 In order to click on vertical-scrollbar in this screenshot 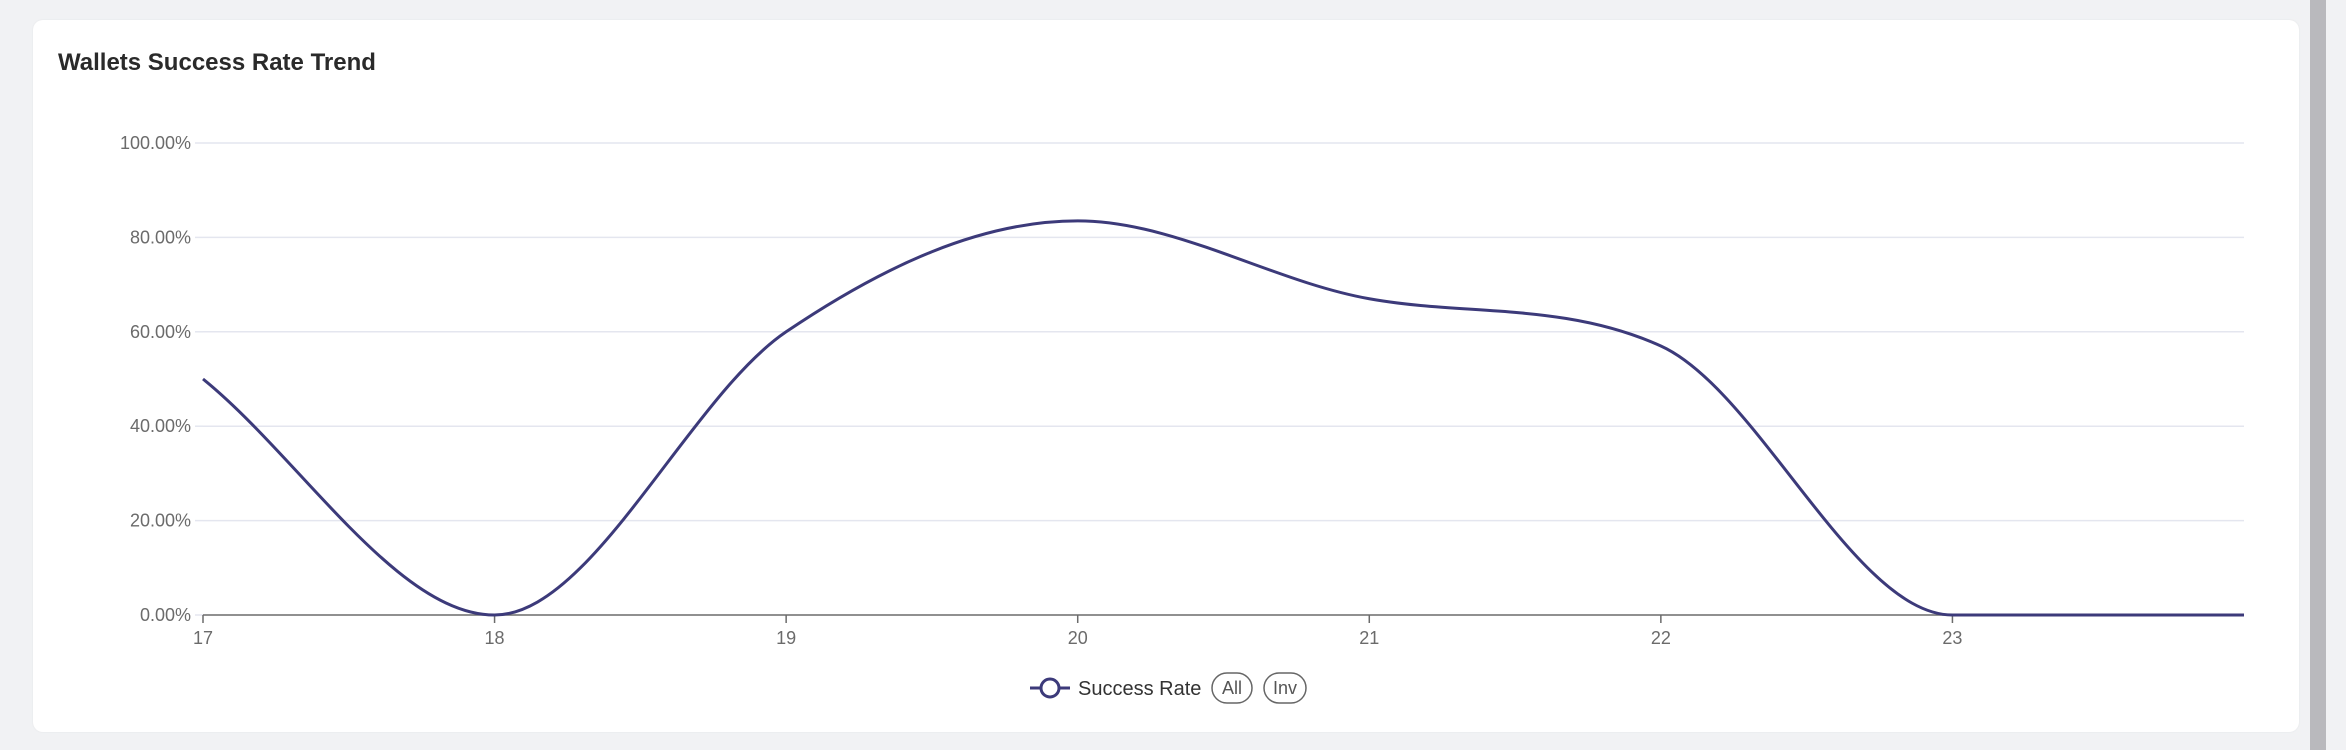, I will do `click(2318, 375)`.